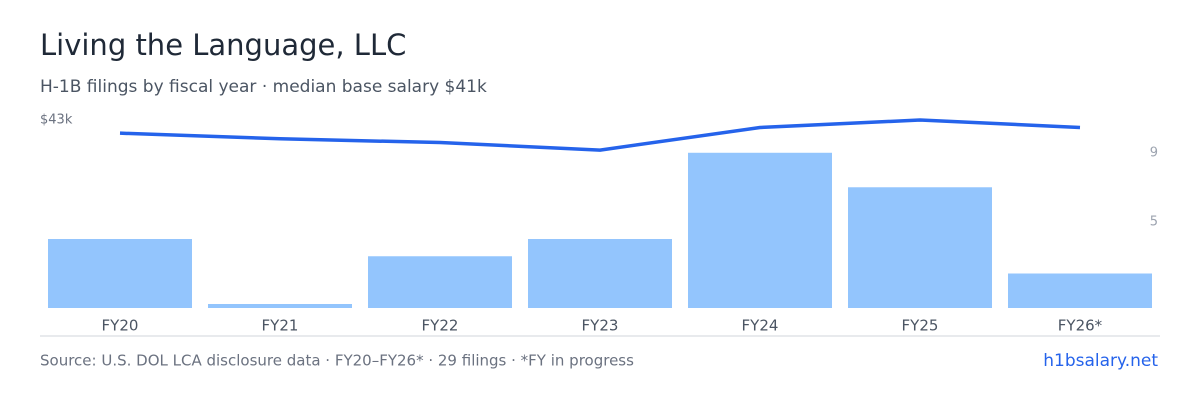 The width and height of the screenshot is (1200, 400). Describe the element at coordinates (223, 45) in the screenshot. I see `chart-title: Living the Language, LLC` at that location.